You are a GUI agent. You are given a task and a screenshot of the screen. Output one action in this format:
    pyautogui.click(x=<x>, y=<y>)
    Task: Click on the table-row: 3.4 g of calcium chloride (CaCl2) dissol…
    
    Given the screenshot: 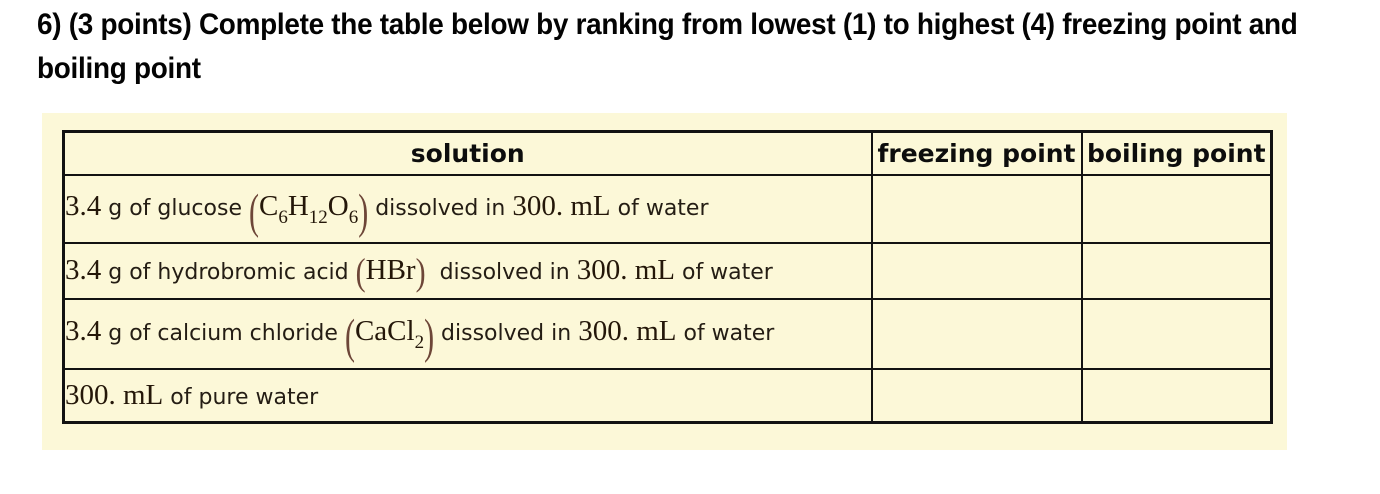 What is the action you would take?
    pyautogui.click(x=667, y=334)
    